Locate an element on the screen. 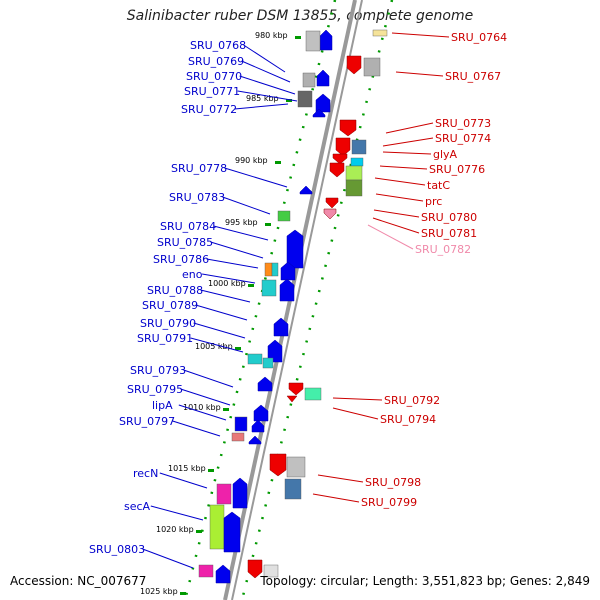 The height and width of the screenshot is (600, 600). gene-label-left: SRU_0769 is located at coordinates (216, 61).